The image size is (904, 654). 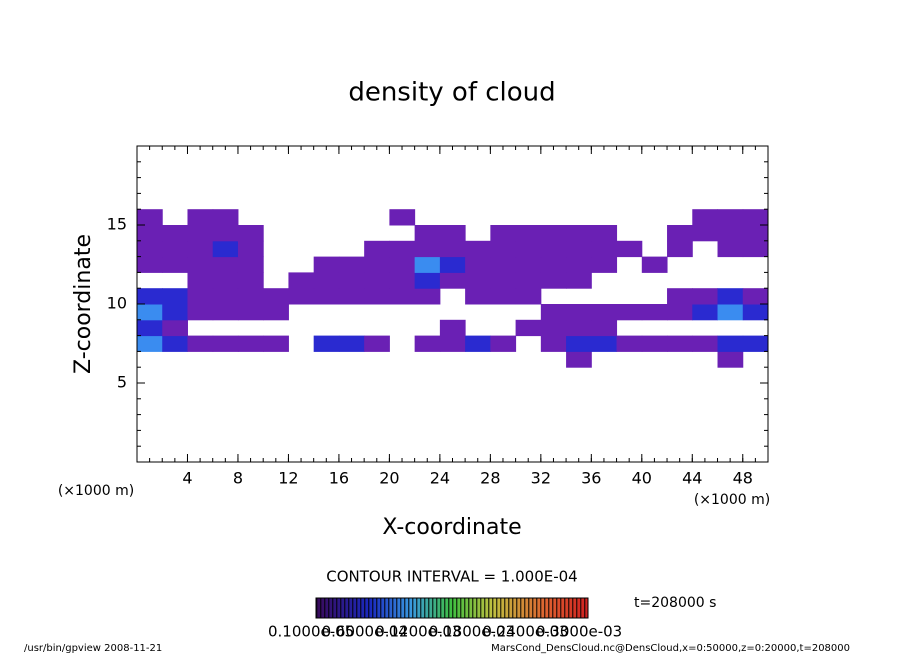 What do you see at coordinates (93, 648) in the screenshot?
I see `footer-left: /usr/bin/gpview 2008-11-21` at bounding box center [93, 648].